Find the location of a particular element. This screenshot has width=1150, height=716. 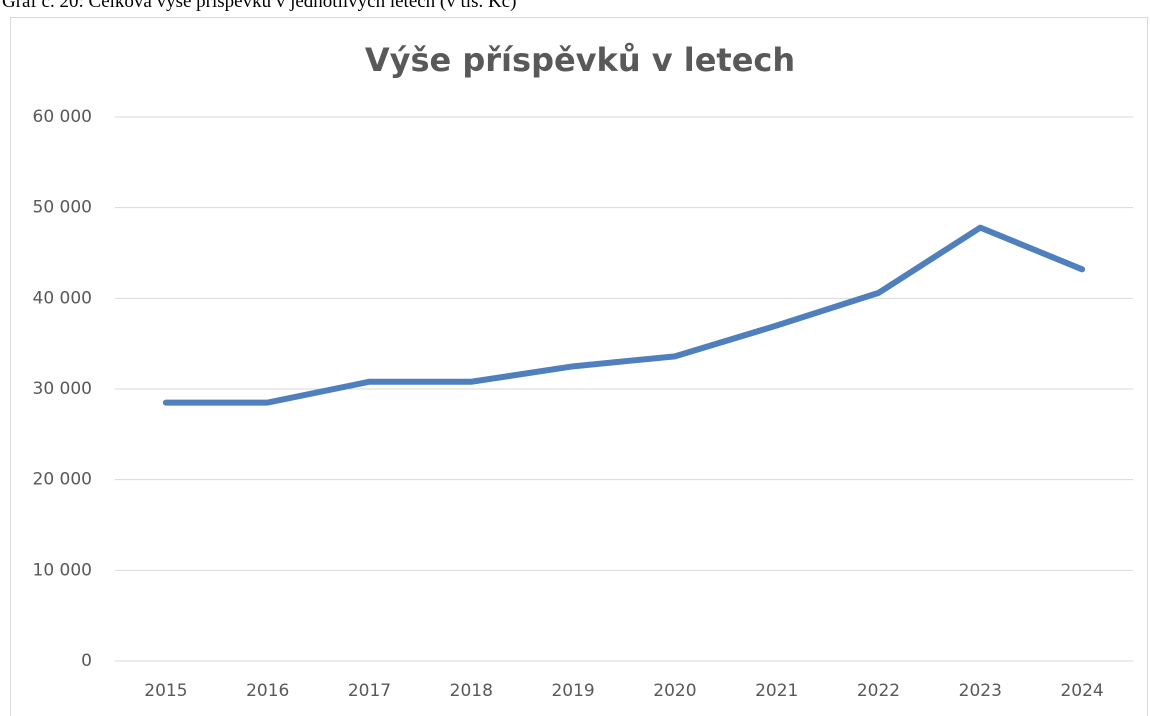

y-tick-label: 40 000 is located at coordinates (62, 298).